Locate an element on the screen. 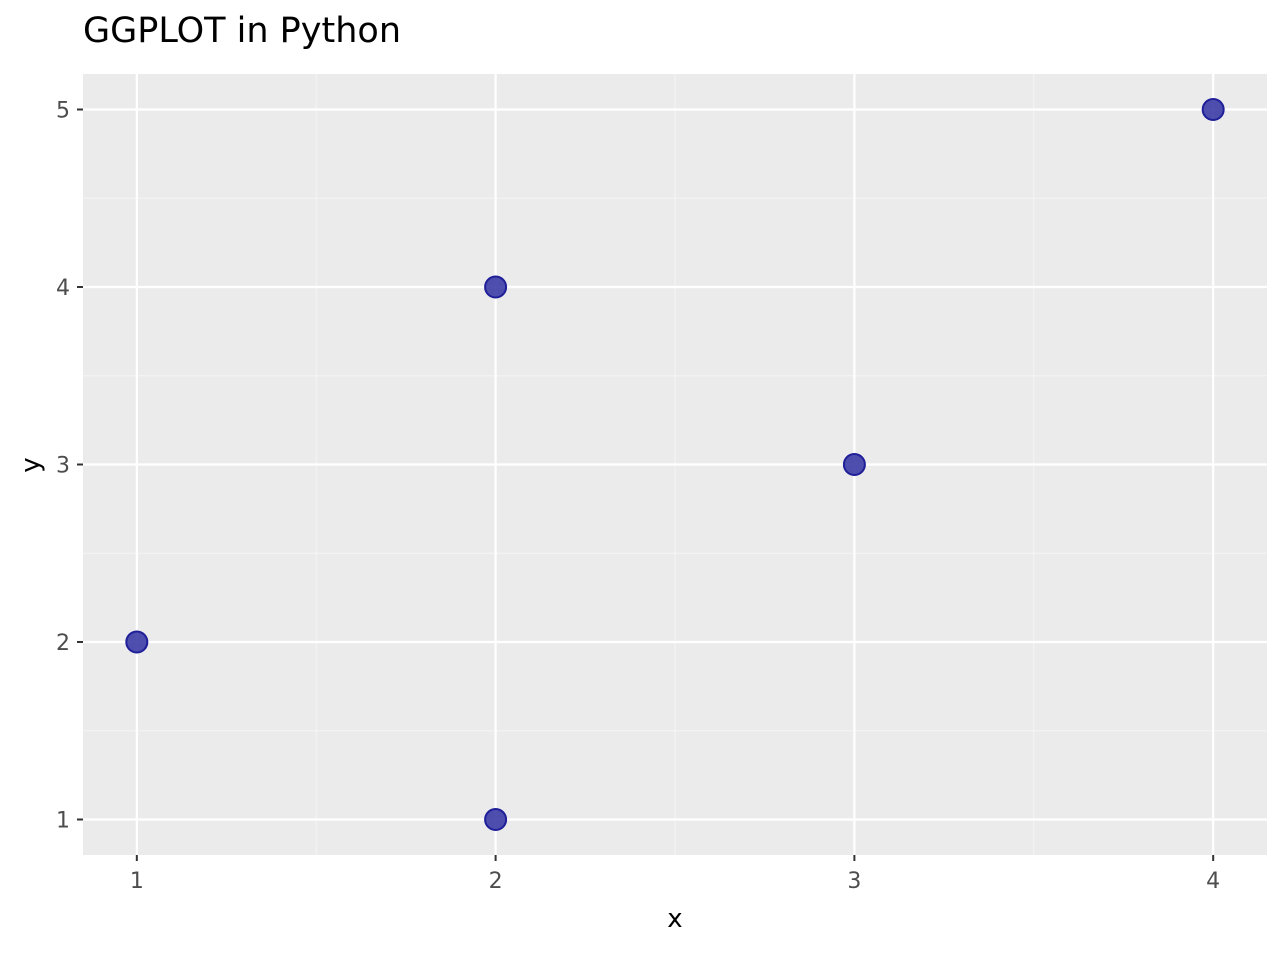  y-axis-title: y is located at coordinates (31, 464).